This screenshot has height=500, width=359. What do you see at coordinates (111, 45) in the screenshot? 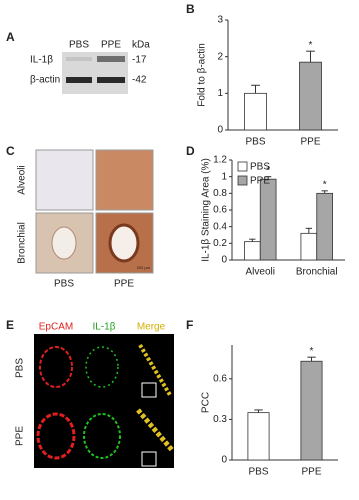
I see `blot-column: PPE` at bounding box center [111, 45].